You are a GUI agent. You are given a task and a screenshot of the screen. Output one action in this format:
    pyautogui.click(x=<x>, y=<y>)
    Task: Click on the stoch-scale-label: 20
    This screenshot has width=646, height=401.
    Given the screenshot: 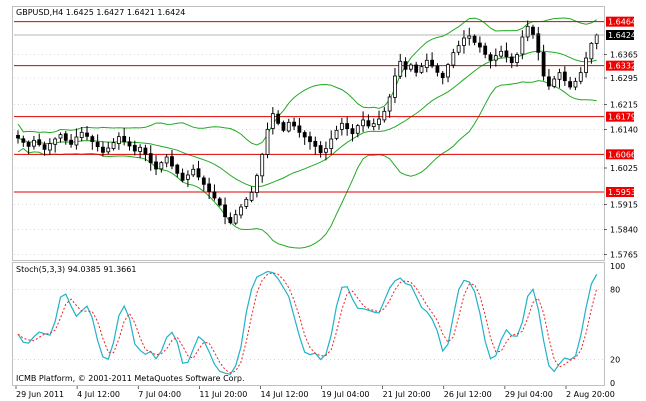 What is the action you would take?
    pyautogui.click(x=615, y=360)
    